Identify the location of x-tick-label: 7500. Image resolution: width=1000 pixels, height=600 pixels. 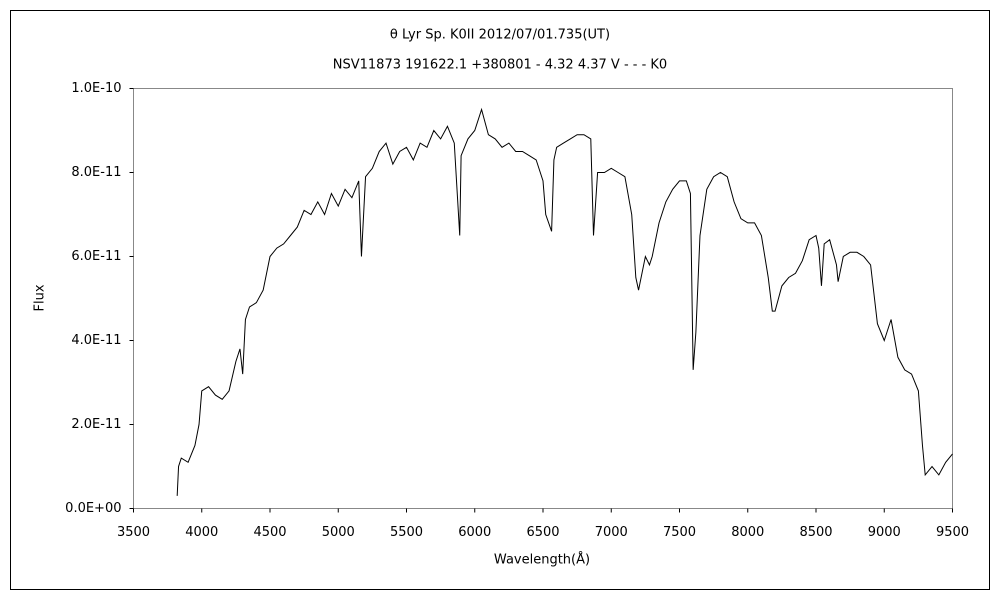
(679, 532).